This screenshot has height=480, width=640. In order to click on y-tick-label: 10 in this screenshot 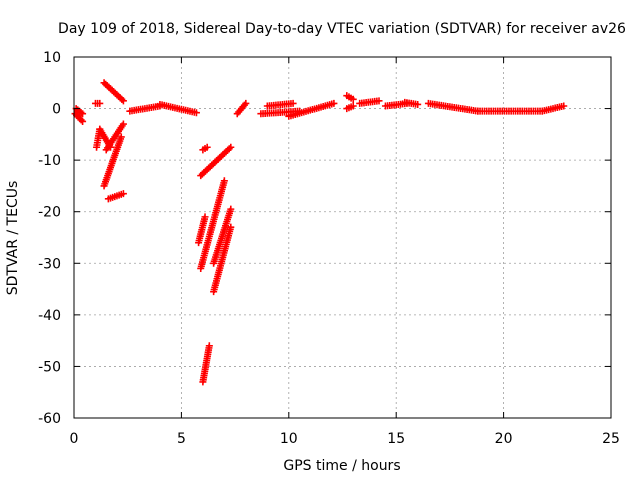, I will do `click(52, 58)`.